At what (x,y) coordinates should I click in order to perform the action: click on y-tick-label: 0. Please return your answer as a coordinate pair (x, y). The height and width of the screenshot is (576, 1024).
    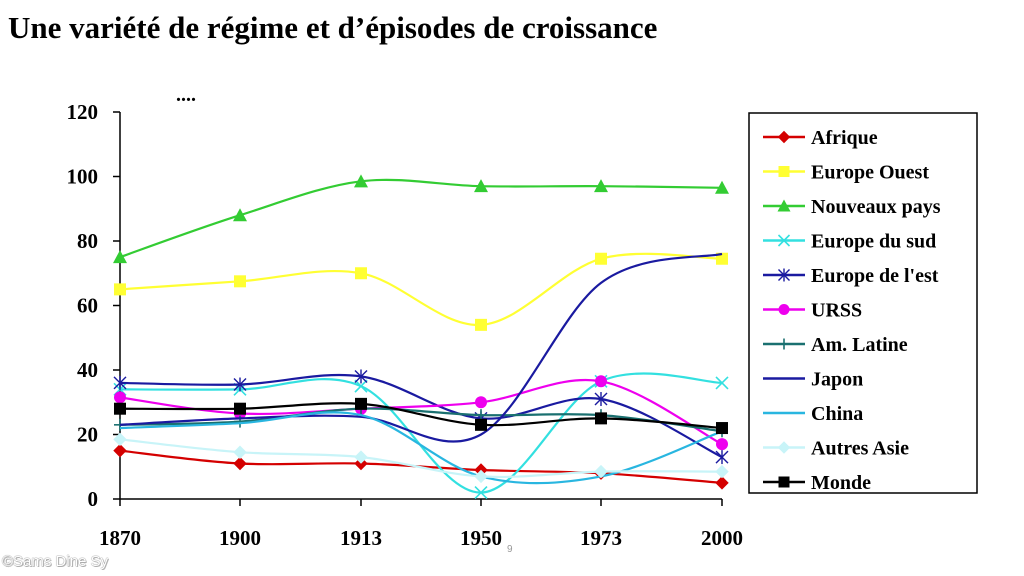
    Looking at the image, I should click on (93, 499).